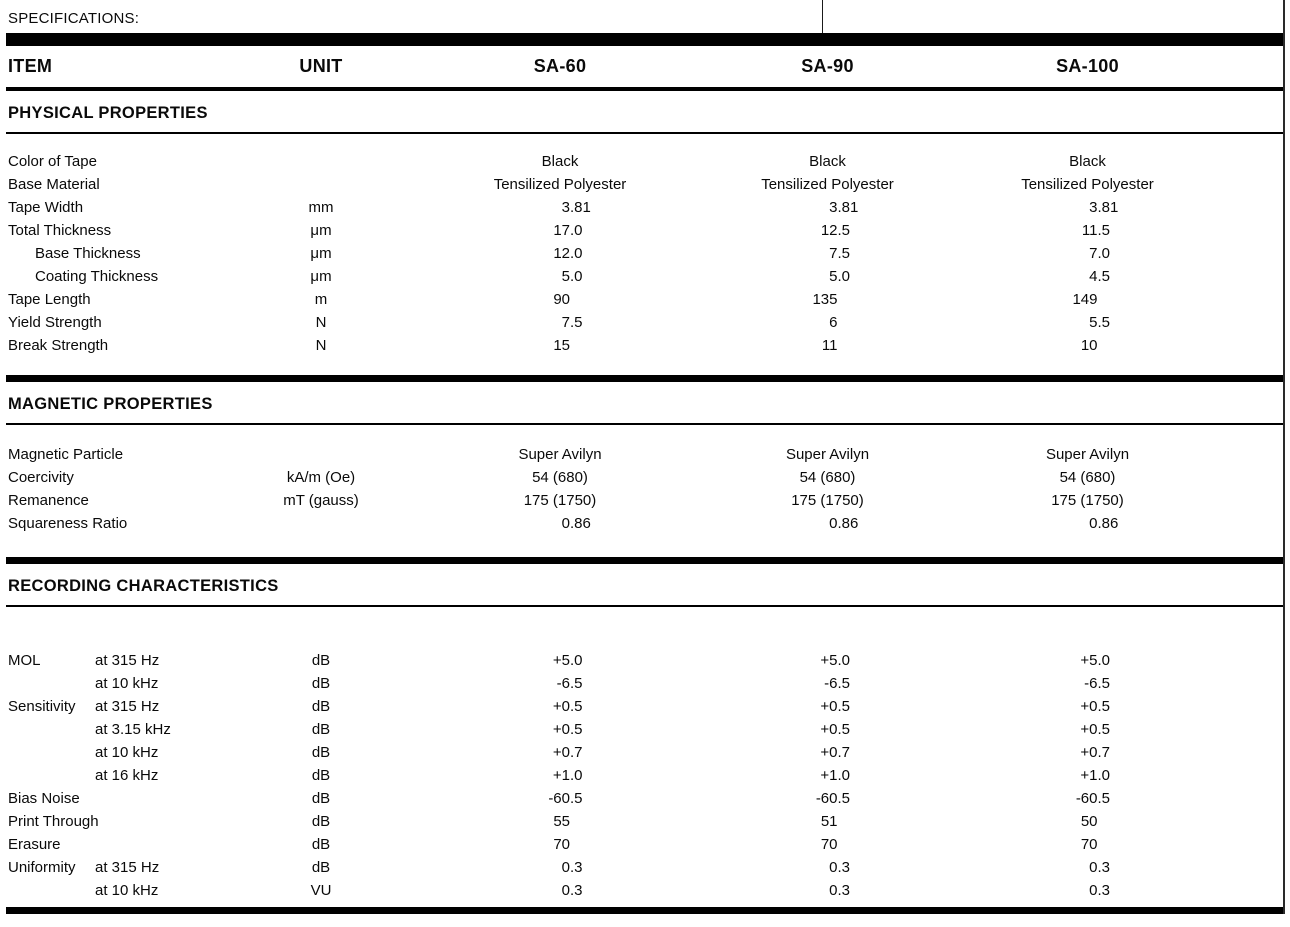 Image resolution: width=1290 pixels, height=927 pixels. What do you see at coordinates (1087, 184) in the screenshot?
I see `value-cell-sa100: Tensilized Polyester` at bounding box center [1087, 184].